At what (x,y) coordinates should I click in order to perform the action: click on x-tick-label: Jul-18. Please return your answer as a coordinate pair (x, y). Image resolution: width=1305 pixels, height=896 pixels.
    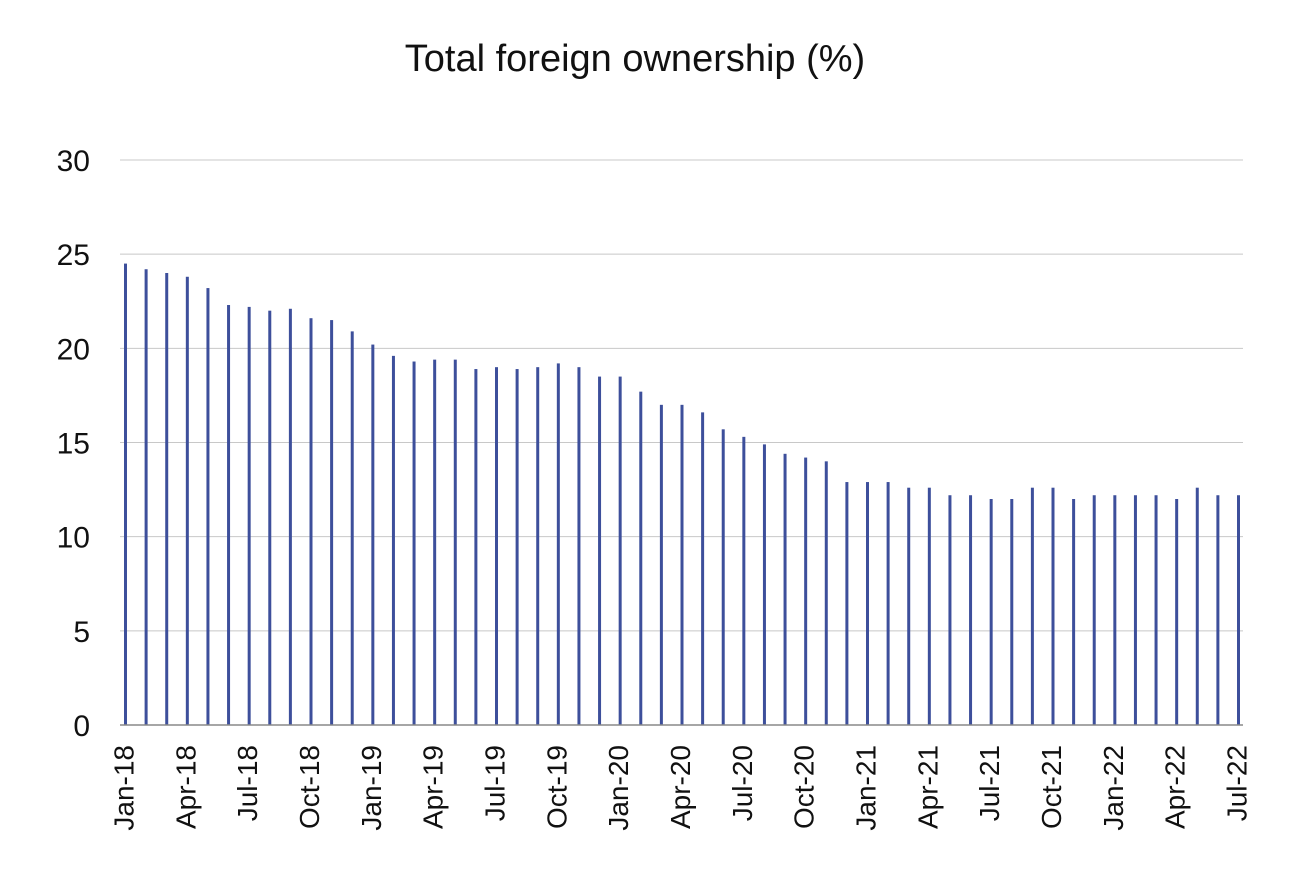
    Looking at the image, I should click on (247, 783).